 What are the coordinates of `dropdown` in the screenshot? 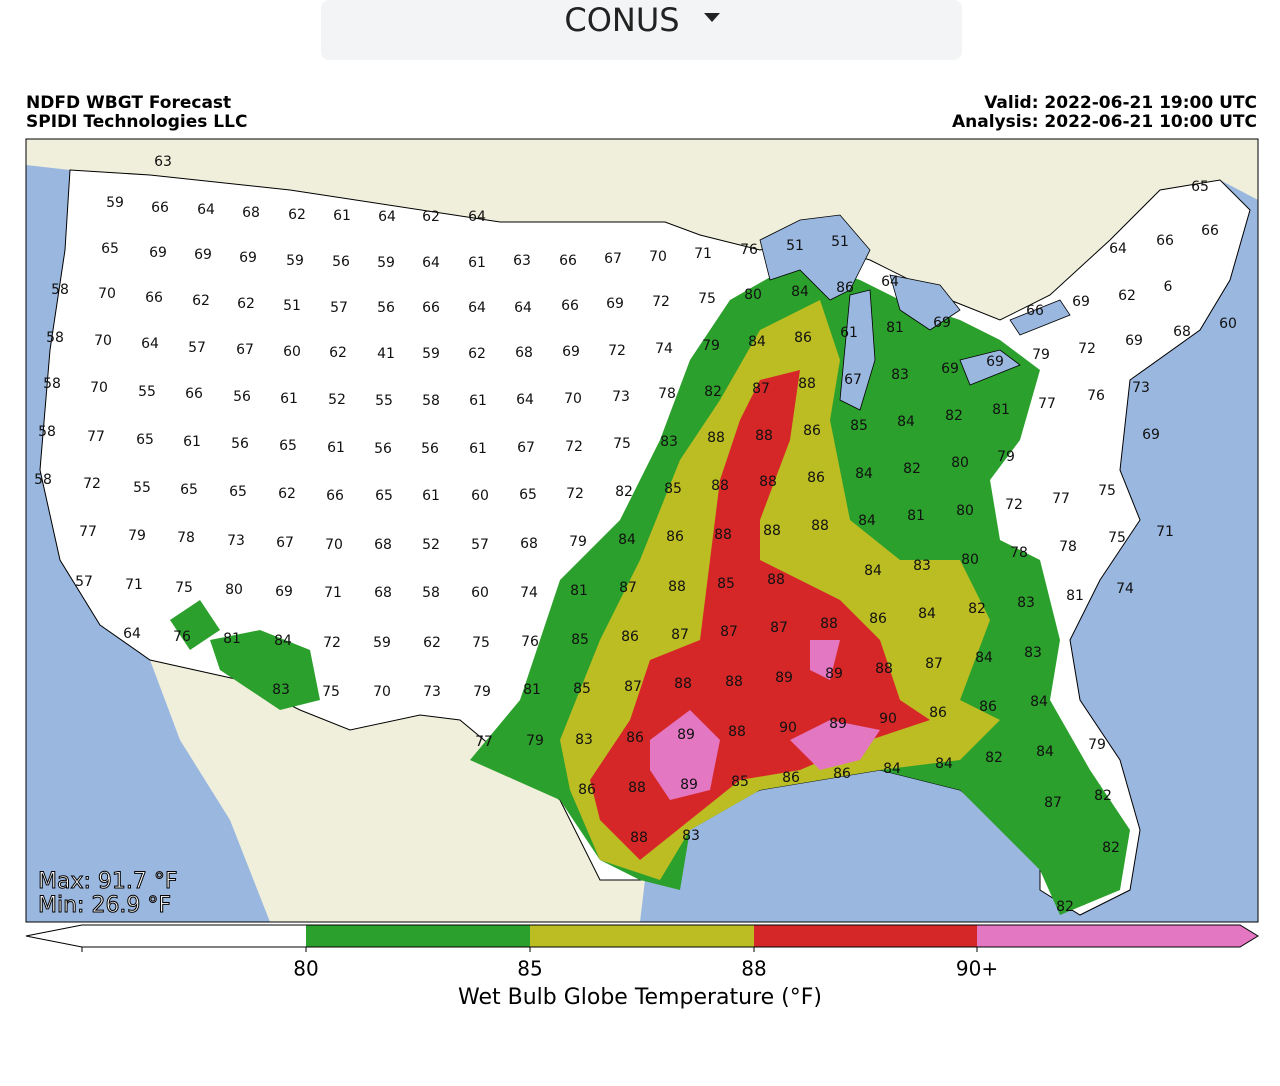 It's located at (641, 30).